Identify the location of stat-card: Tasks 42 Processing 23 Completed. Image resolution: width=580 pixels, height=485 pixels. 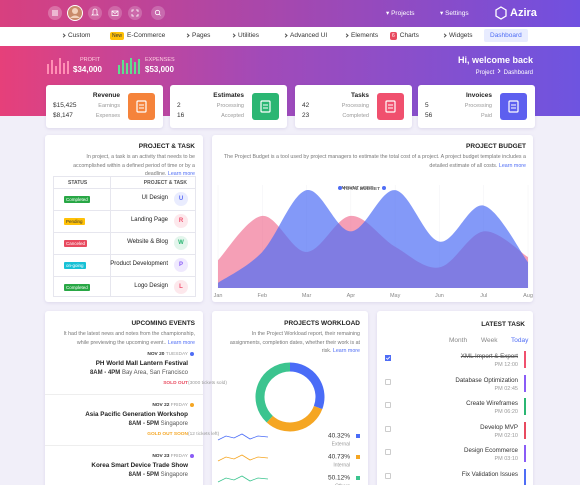
(353, 106).